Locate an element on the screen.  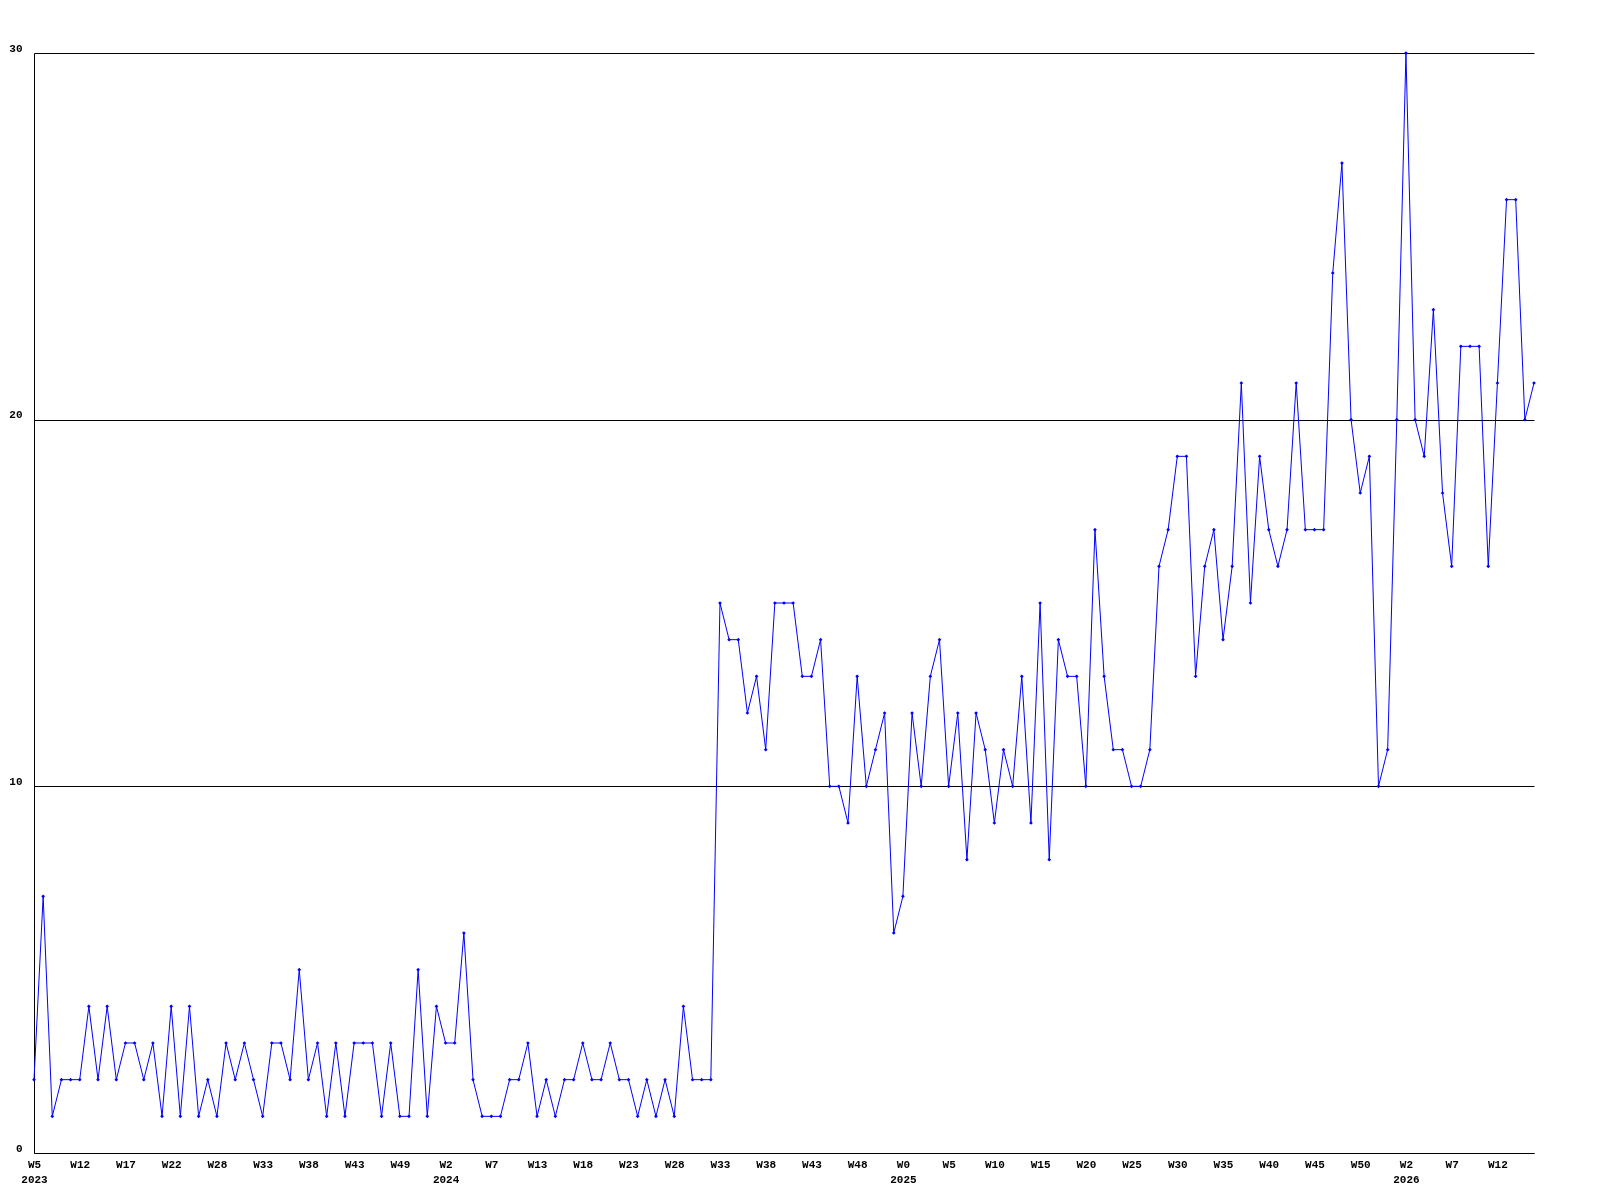
y-tick-label: 10 is located at coordinates (16, 781).